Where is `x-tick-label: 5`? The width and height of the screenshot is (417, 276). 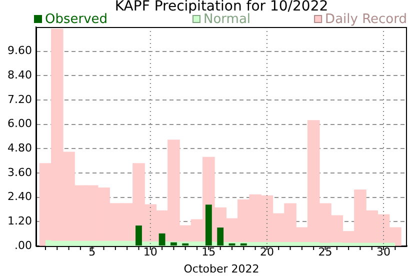
x-tick-label: 5 is located at coordinates (92, 251).